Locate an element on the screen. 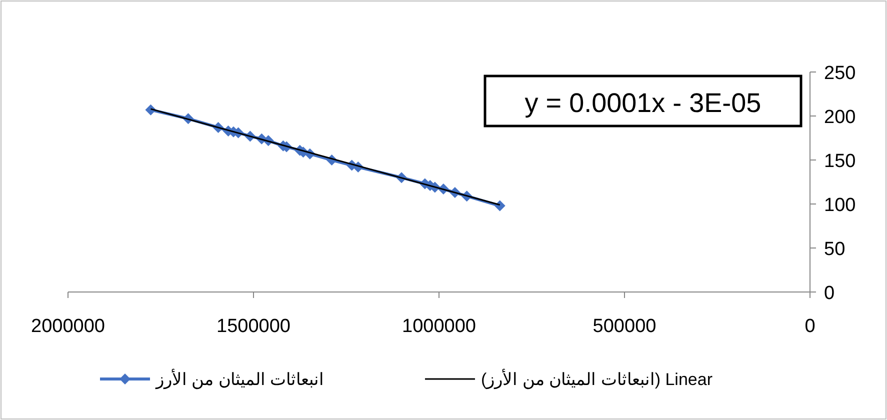 The width and height of the screenshot is (887, 420). legend-label: Linear (انبعاثات الميثان من الأرز) is located at coordinates (597, 379).